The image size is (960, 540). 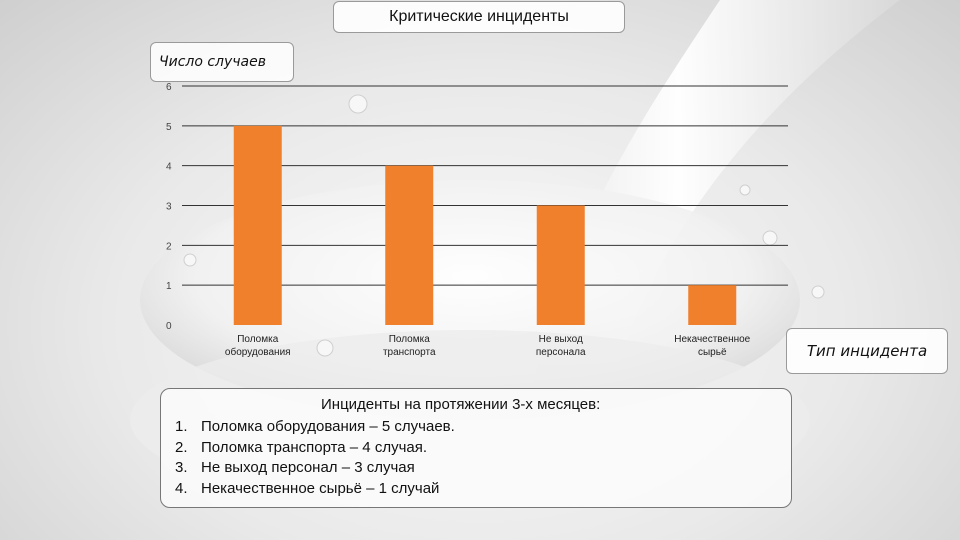 What do you see at coordinates (409, 346) in the screenshot?
I see `category-label: Поломка транспорта` at bounding box center [409, 346].